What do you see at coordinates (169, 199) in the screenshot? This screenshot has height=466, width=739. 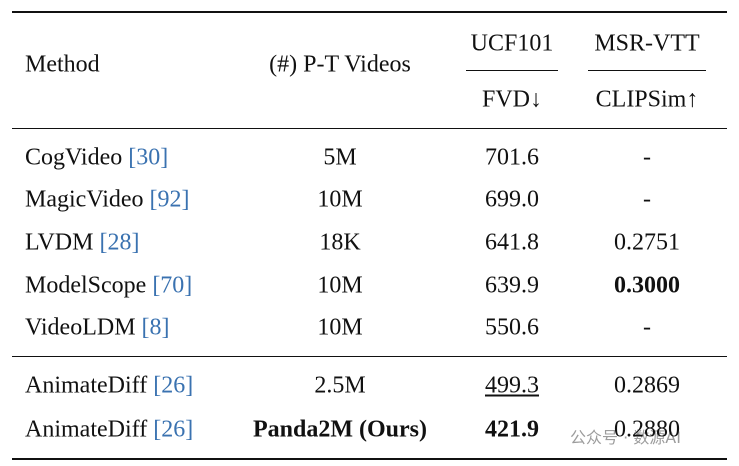 I see `citation: [92]` at bounding box center [169, 199].